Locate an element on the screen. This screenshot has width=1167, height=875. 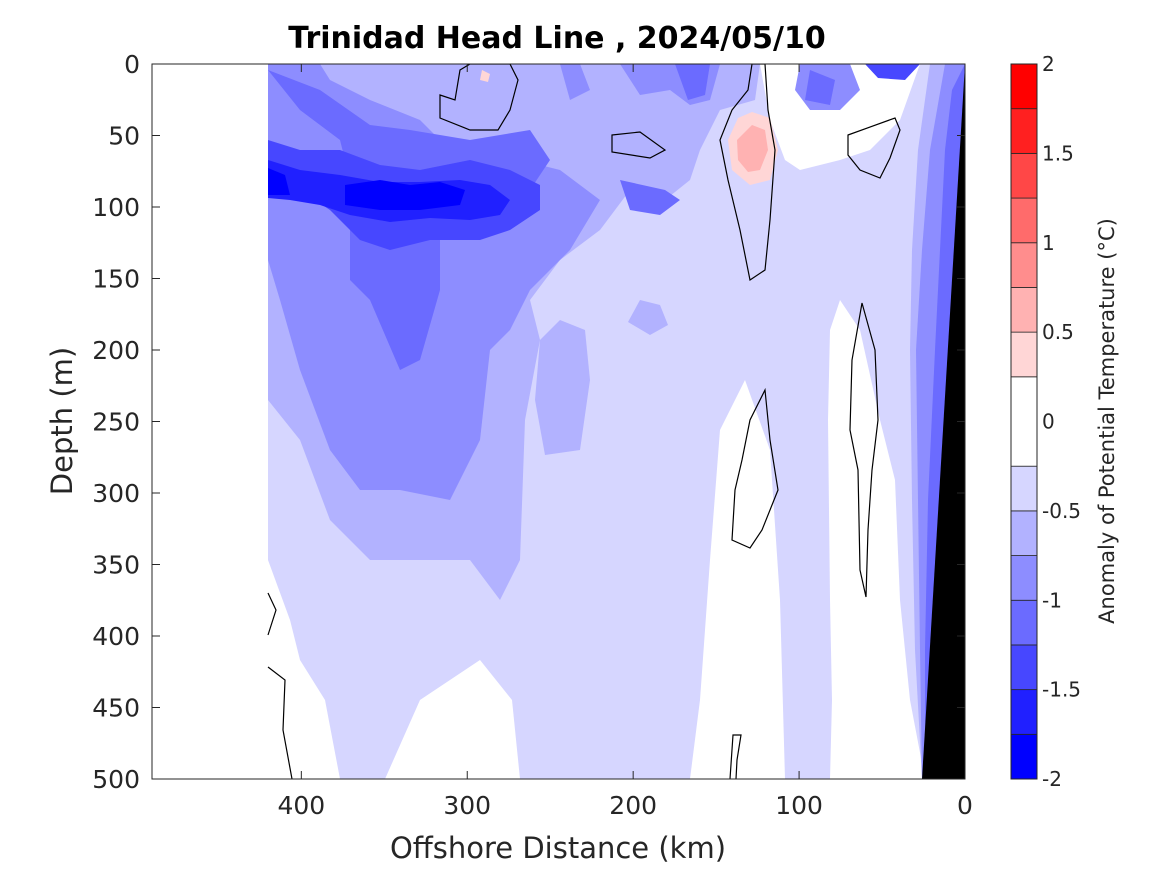
anomaly-region-darkest is located at coordinates (366, 189).